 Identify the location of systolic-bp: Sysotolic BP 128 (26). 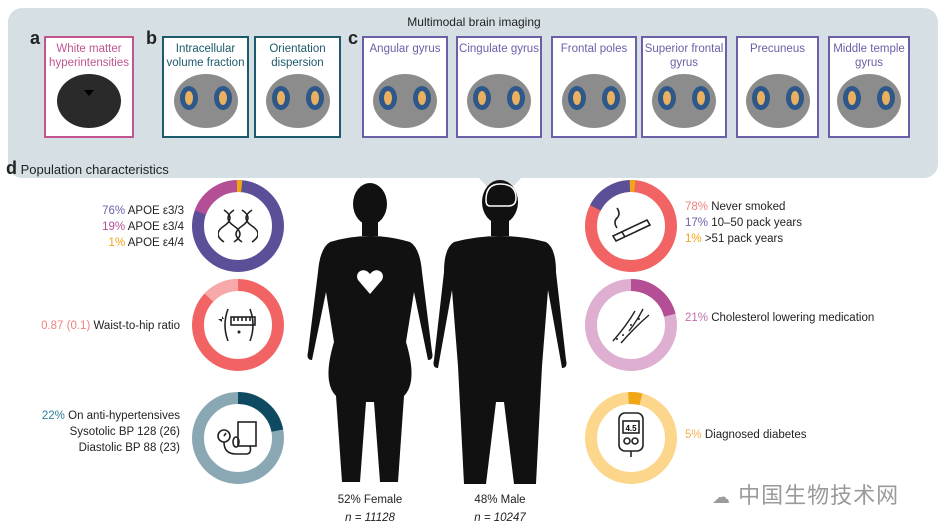
(124, 432).